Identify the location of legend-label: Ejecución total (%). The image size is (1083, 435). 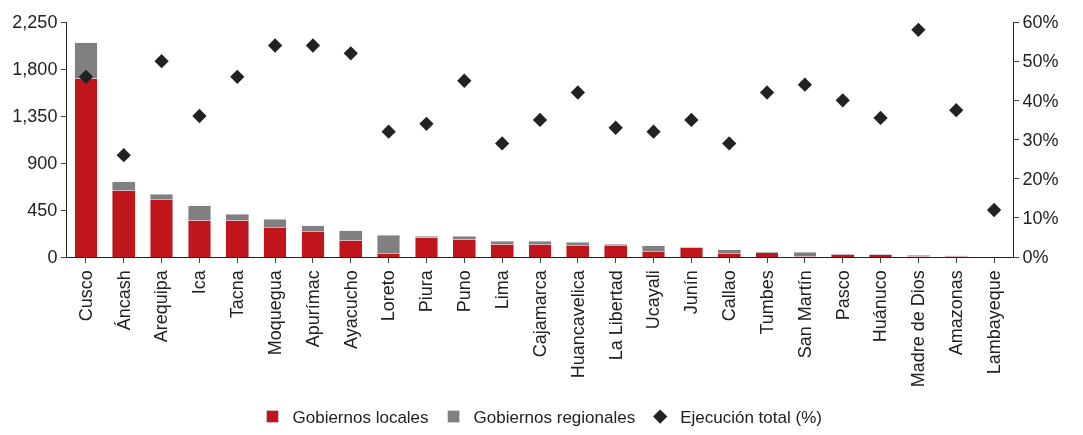
(751, 418).